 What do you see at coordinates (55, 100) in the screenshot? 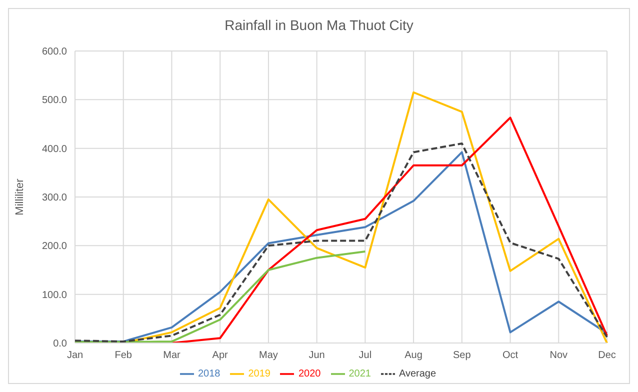
I see `y-tick-label: 500.0` at bounding box center [55, 100].